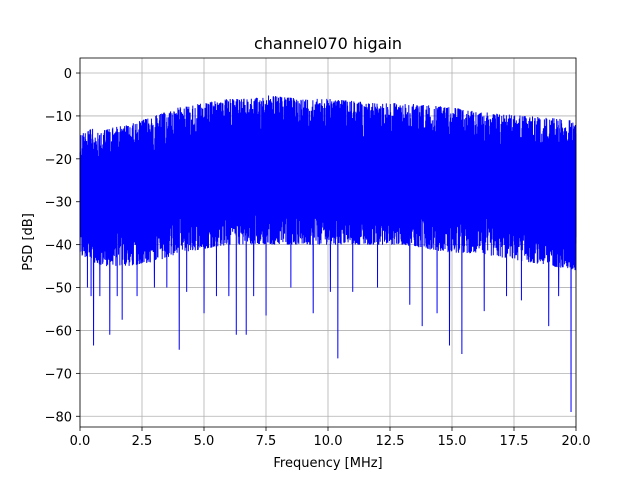  What do you see at coordinates (58, 331) in the screenshot?
I see `y-tick-label: −60` at bounding box center [58, 331].